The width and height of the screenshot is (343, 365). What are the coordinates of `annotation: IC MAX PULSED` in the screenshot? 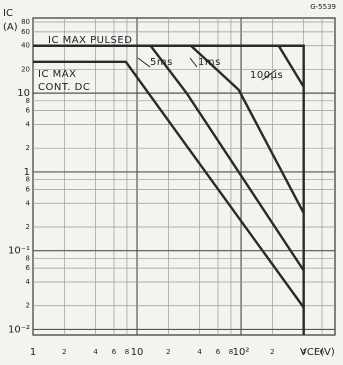 It's located at (90, 40).